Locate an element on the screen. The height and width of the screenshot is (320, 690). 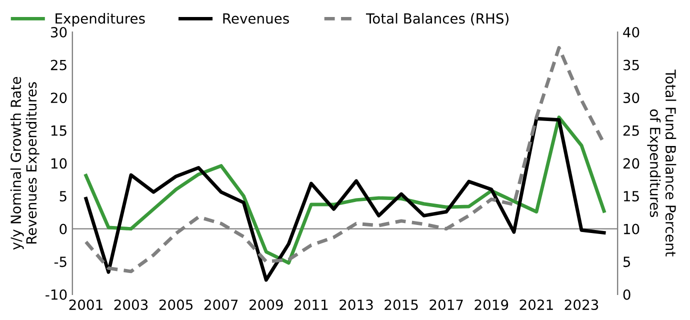
y-tick-label: 5 is located at coordinates (63, 196).